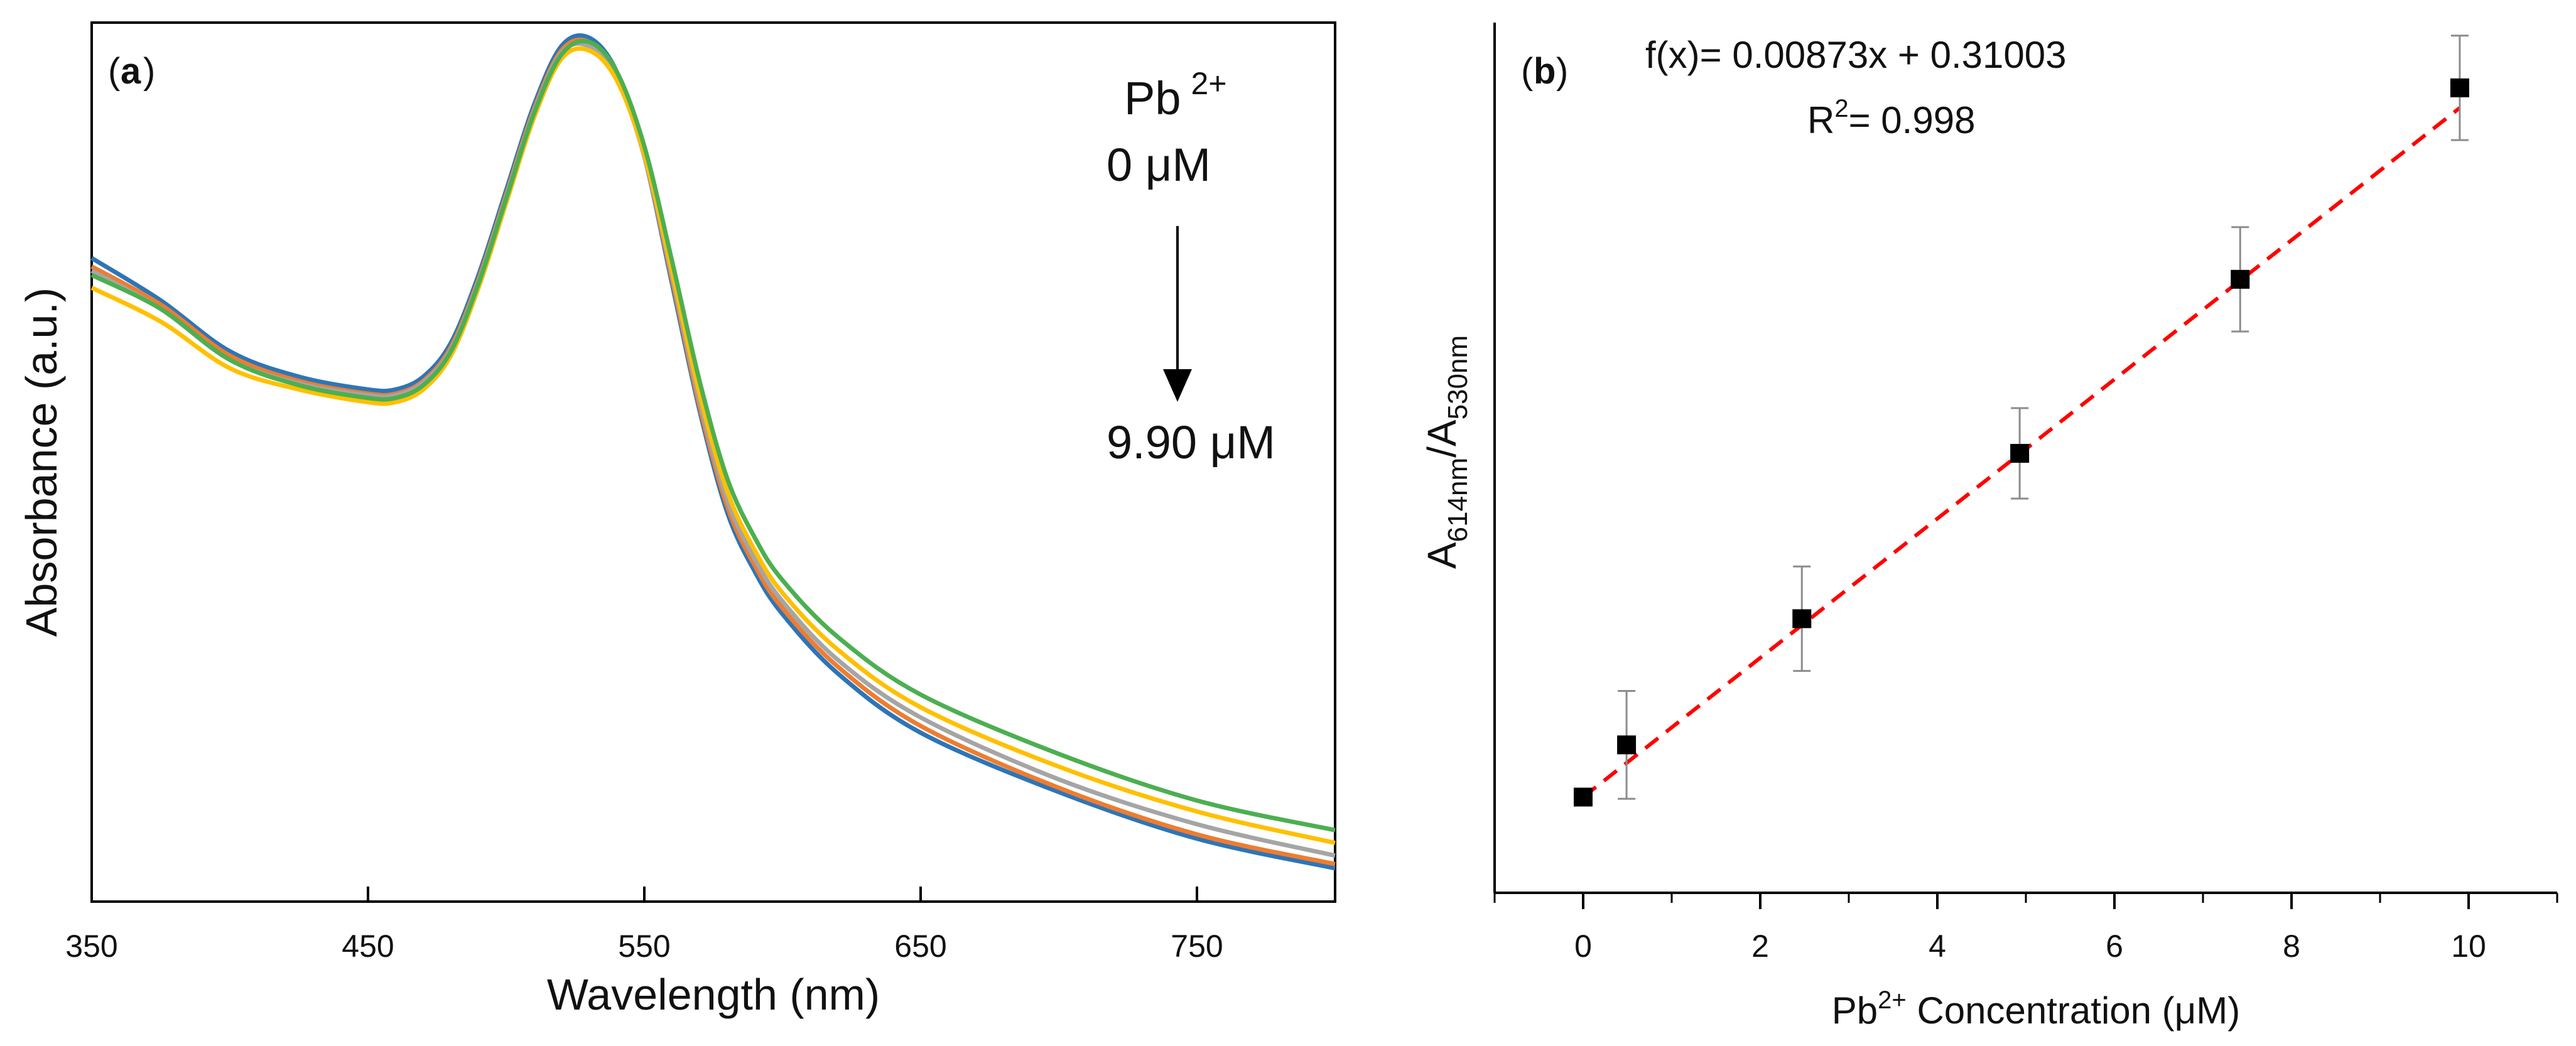 This screenshot has height=1046, width=2576. I want to click on panel-a-x-ticks: 350 450 550 650 750, so click(644, 926).